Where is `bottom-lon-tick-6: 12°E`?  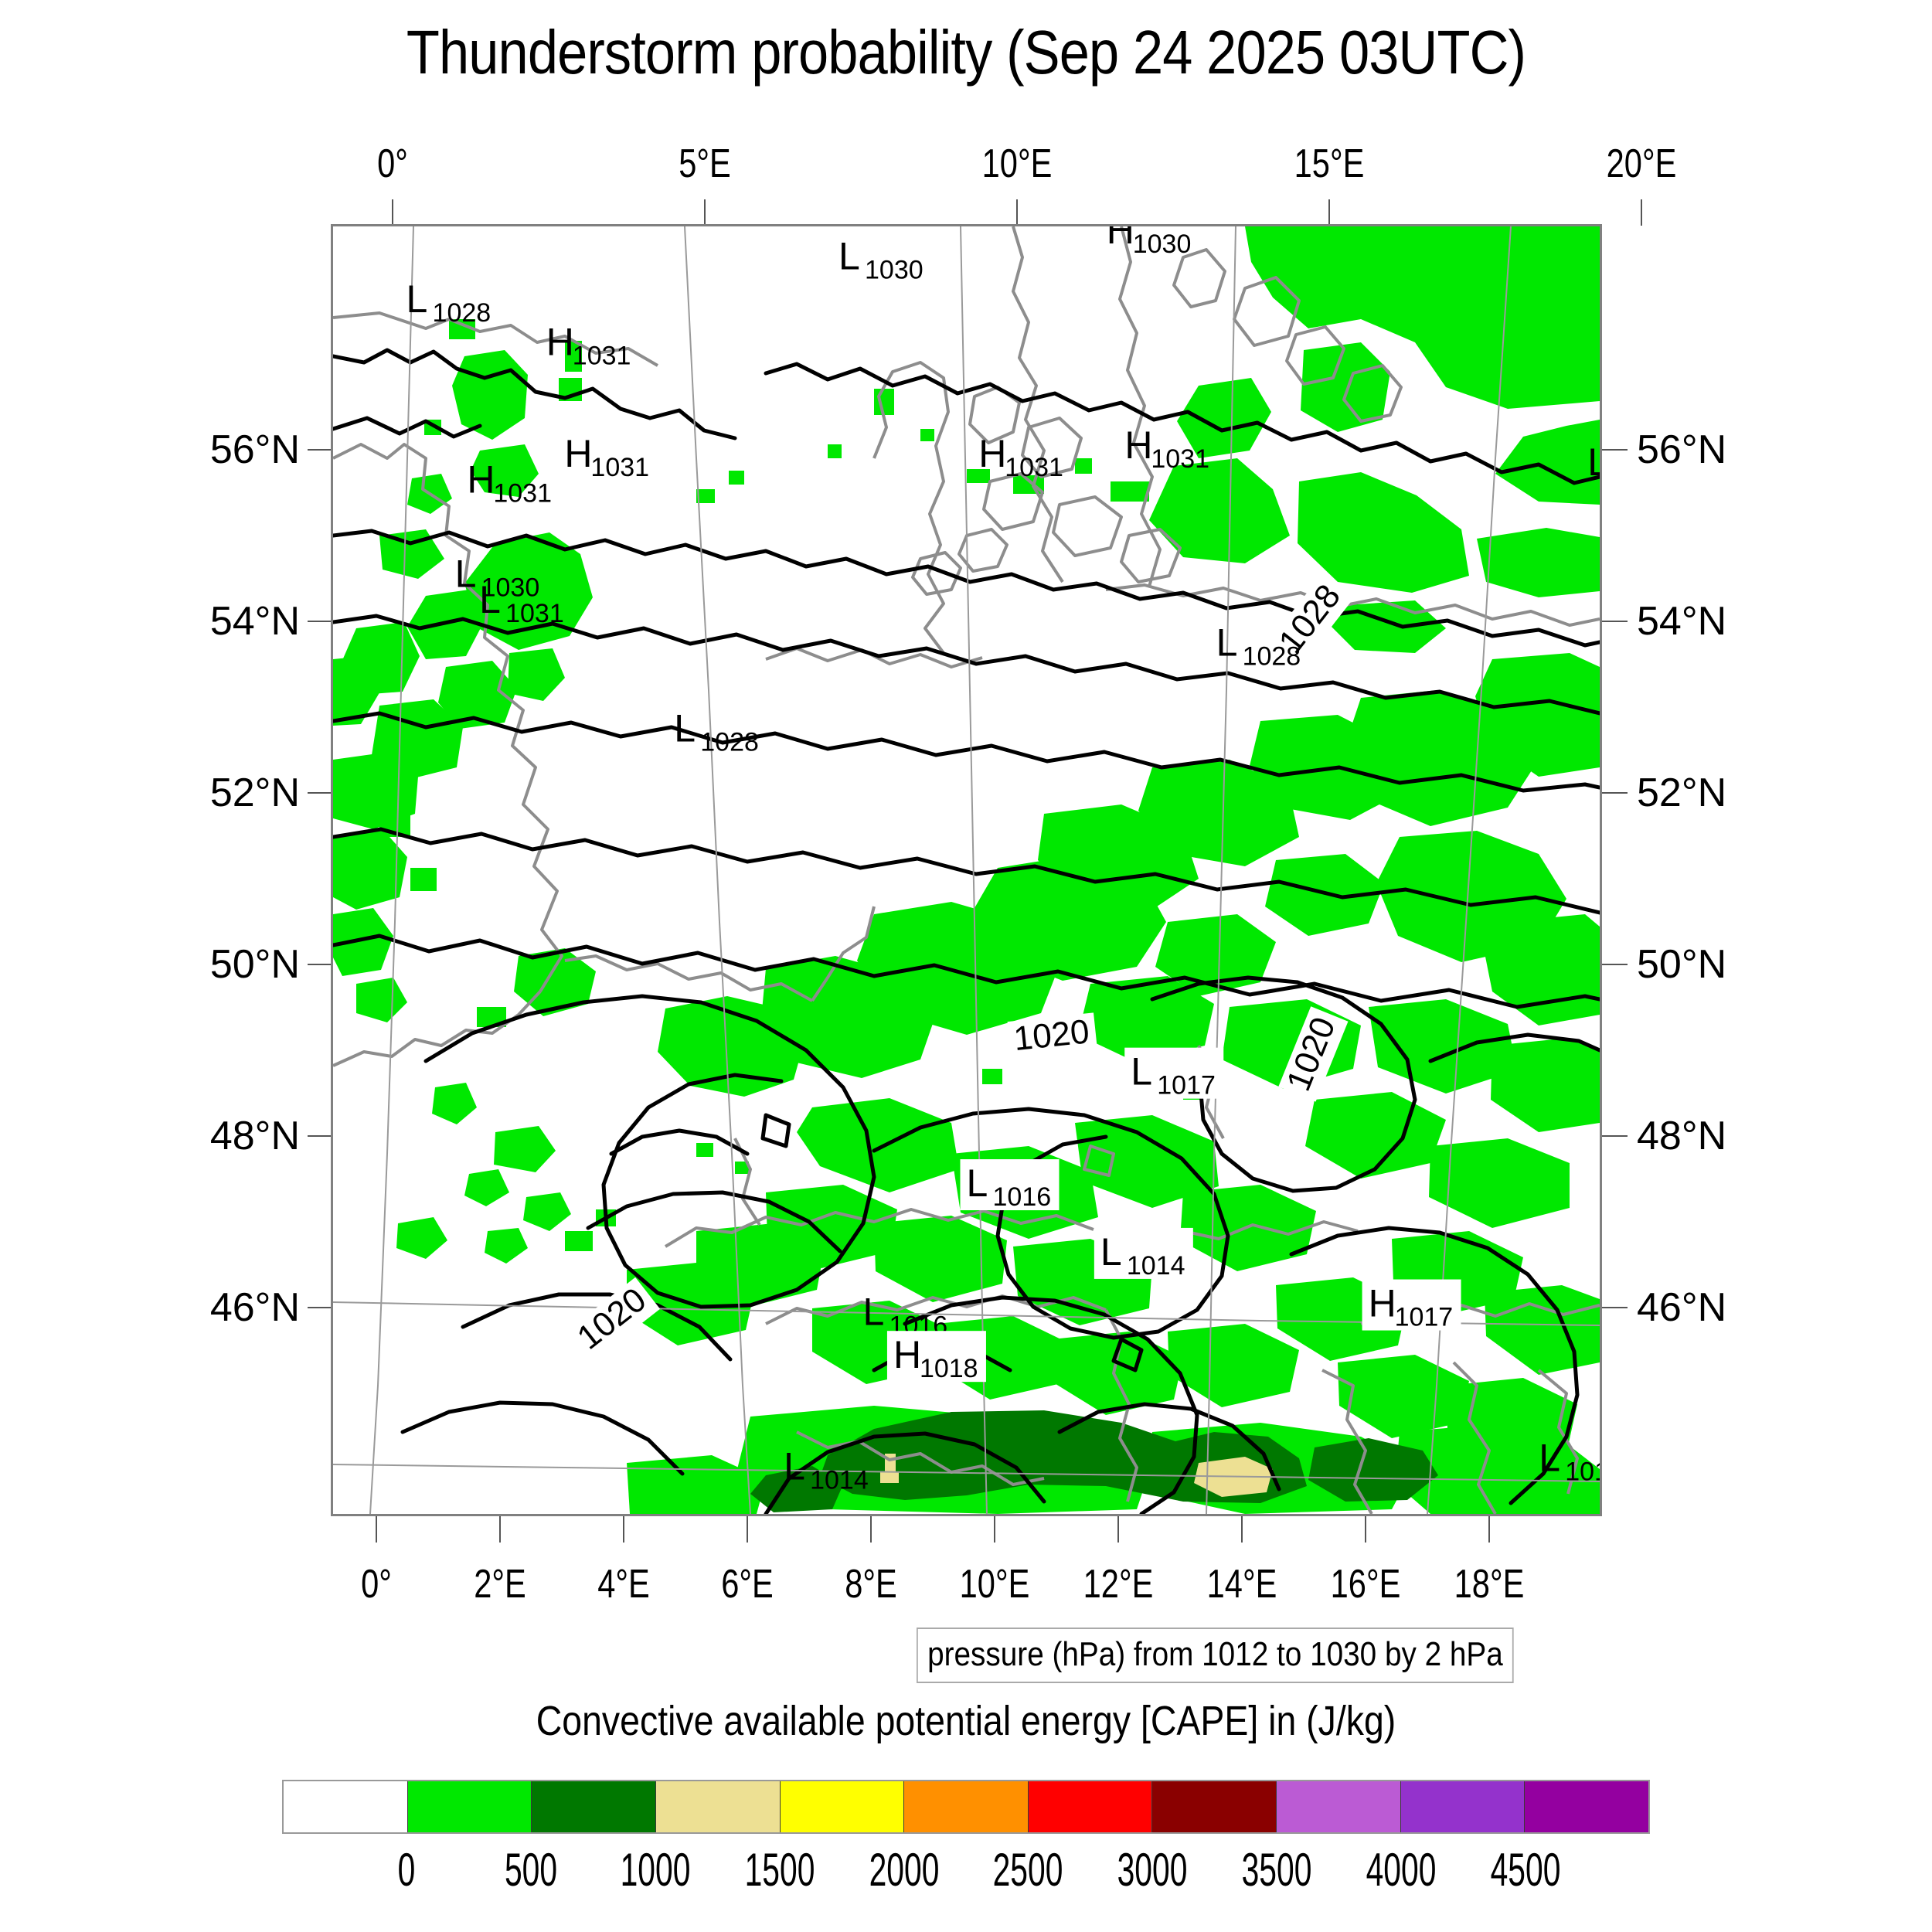
bottom-lon-tick-6: 12°E is located at coordinates (1119, 1585).